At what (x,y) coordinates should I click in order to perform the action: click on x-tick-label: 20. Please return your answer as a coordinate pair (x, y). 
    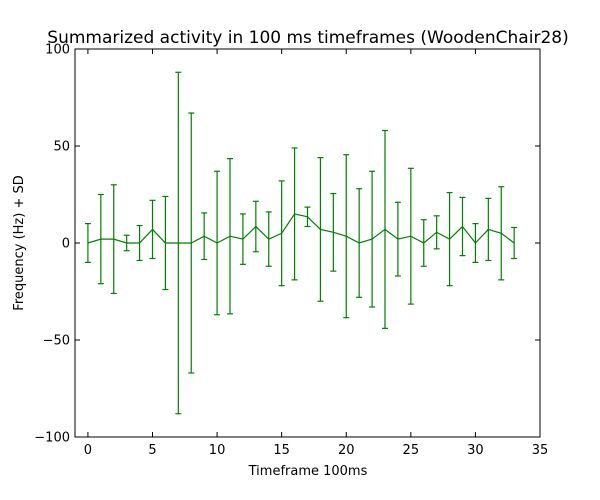
    Looking at the image, I should click on (346, 450).